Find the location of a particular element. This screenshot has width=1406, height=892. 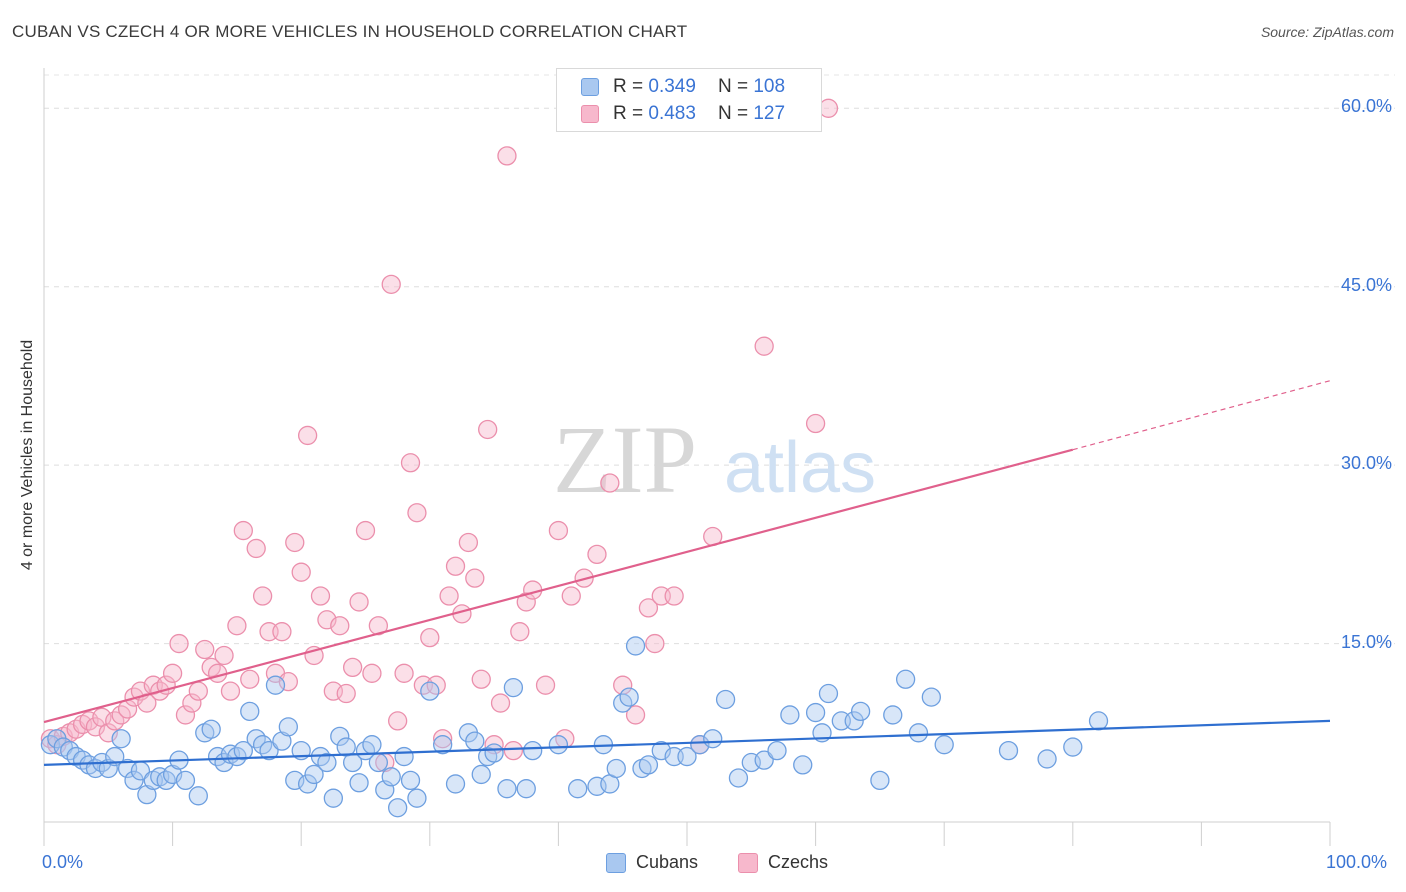

y-tick-label: 15.0% is located at coordinates (1366, 641).